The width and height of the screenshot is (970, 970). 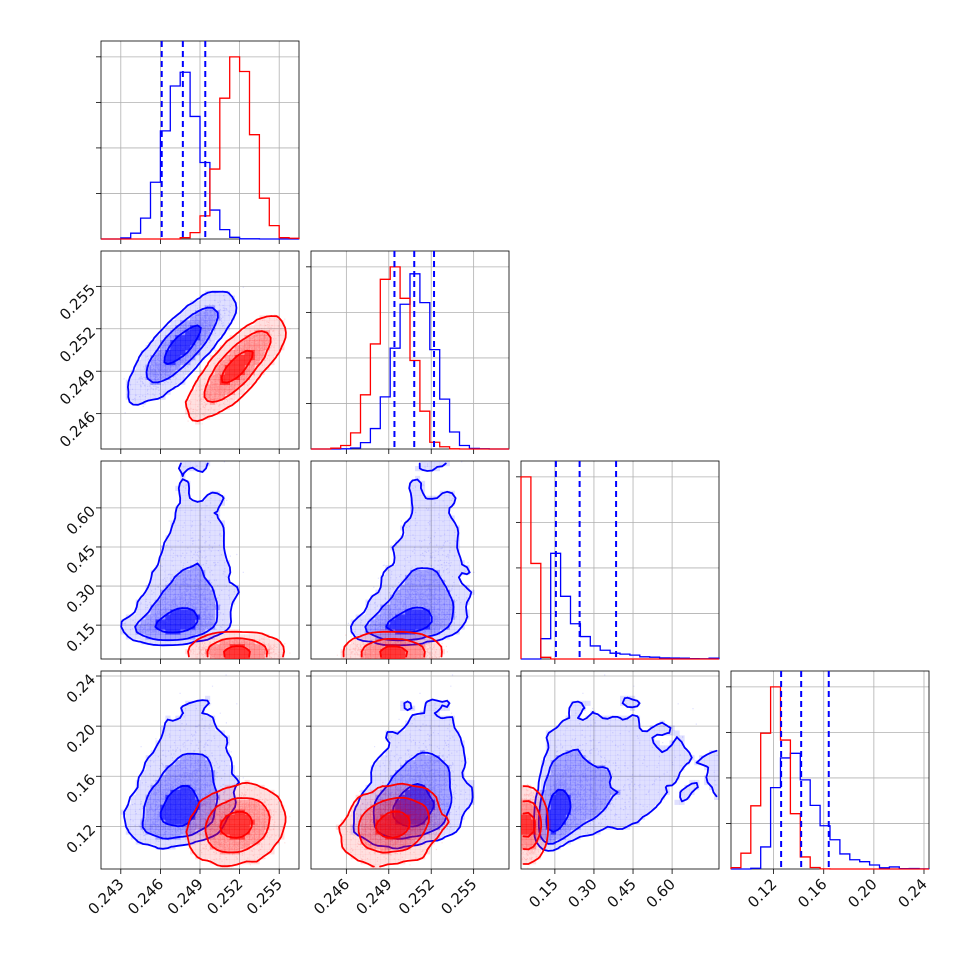 I want to click on y-tick-label: 0.249, so click(x=77, y=387).